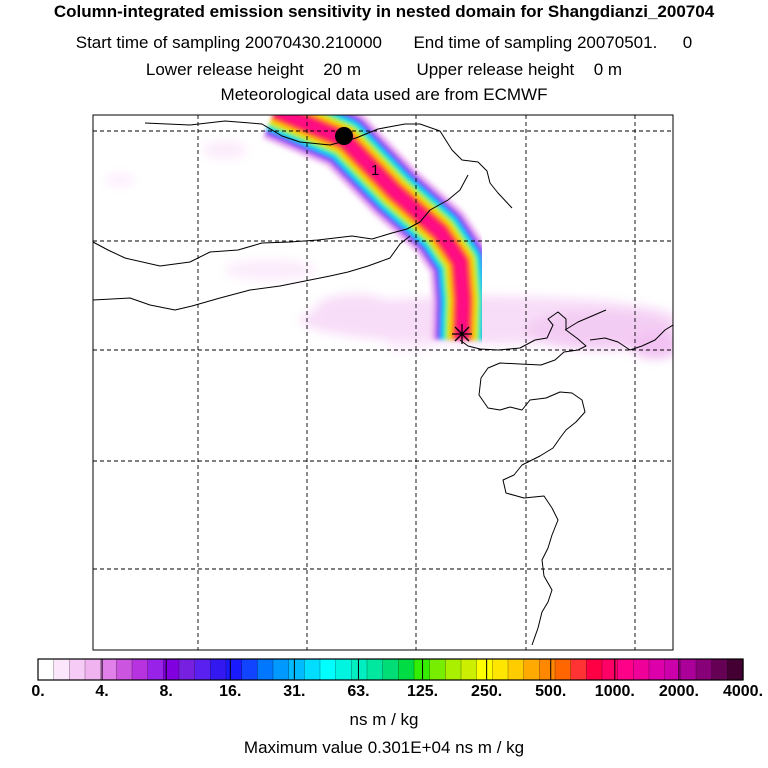 The image size is (768, 768). Describe the element at coordinates (422, 691) in the screenshot. I see `colorbar-tick-label: 125.` at that location.